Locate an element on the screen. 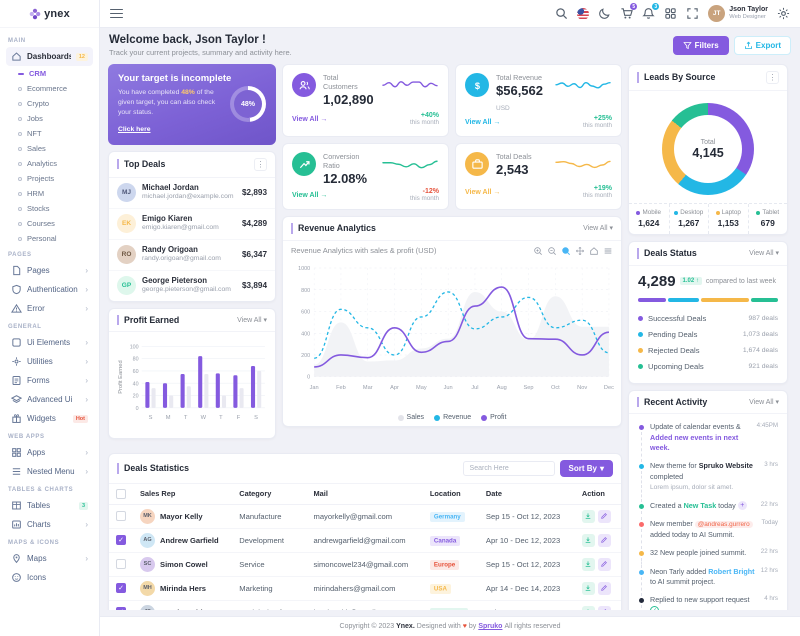  sidebar-subitem-ecommerce: Ecommerce is located at coordinates (49, 88).